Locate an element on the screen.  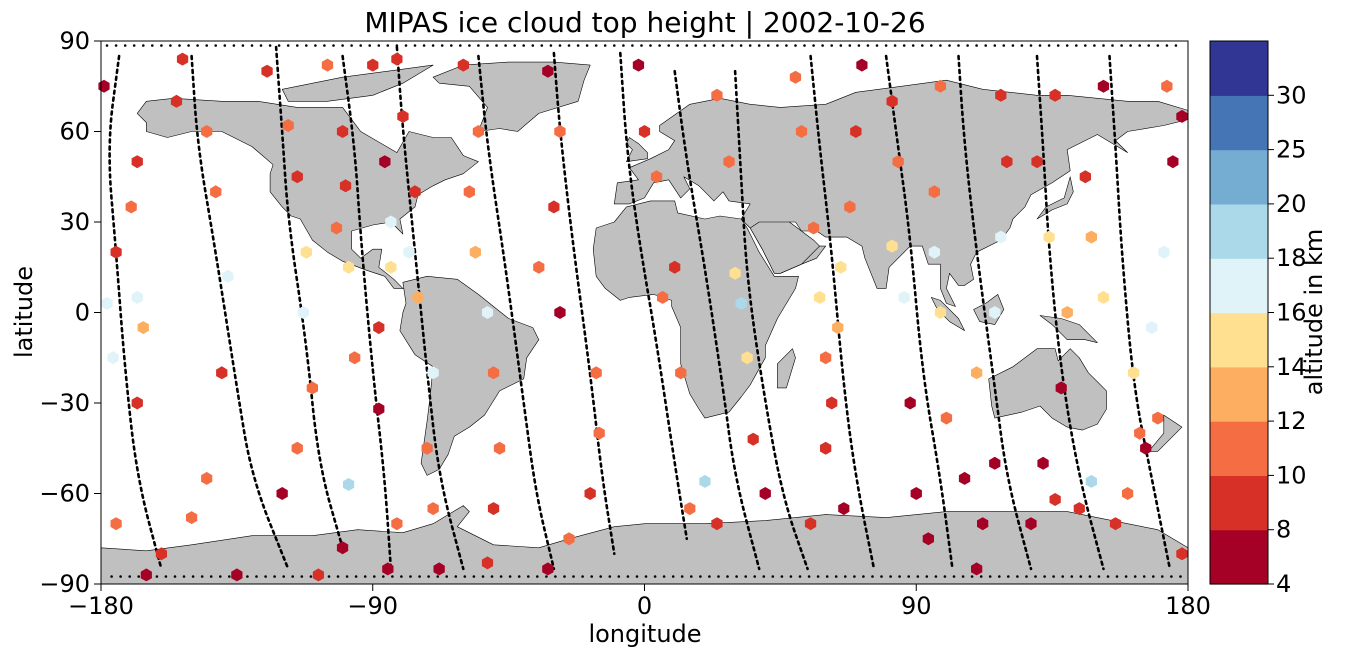
colorbar-label: altitude in km is located at coordinates (1314, 312).